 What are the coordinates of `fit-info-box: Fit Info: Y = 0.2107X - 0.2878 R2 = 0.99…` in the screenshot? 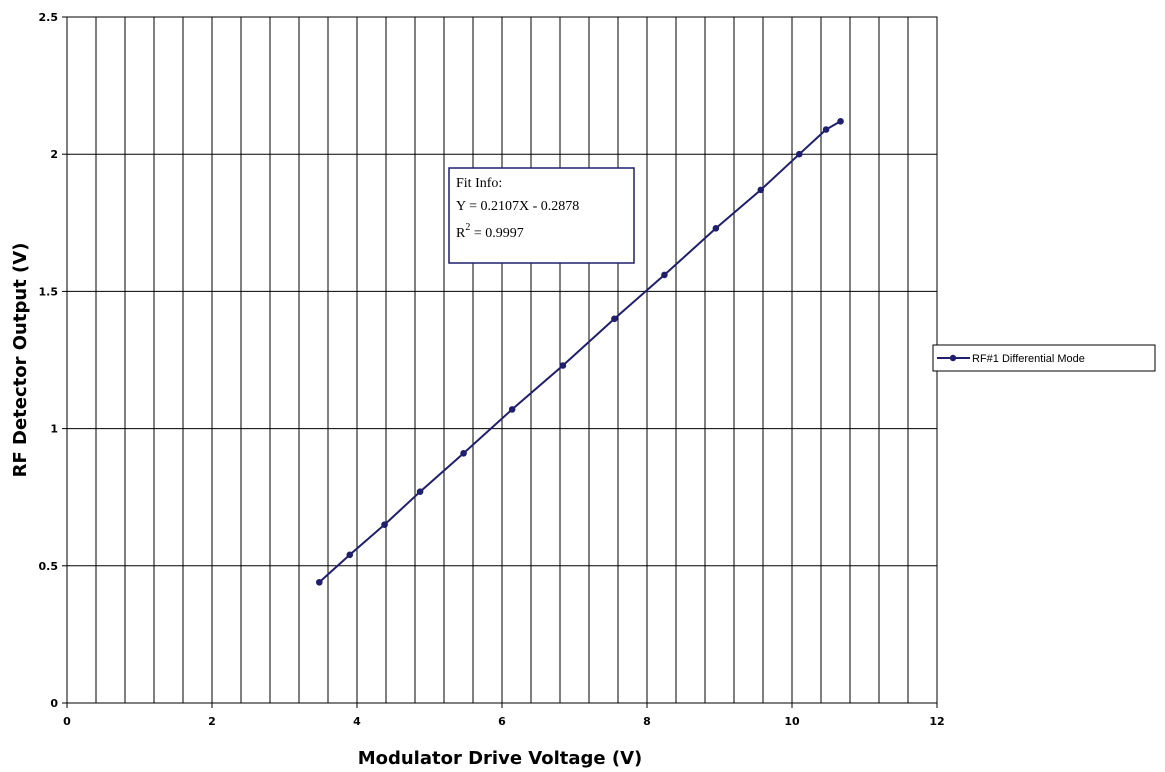 It's located at (541, 215).